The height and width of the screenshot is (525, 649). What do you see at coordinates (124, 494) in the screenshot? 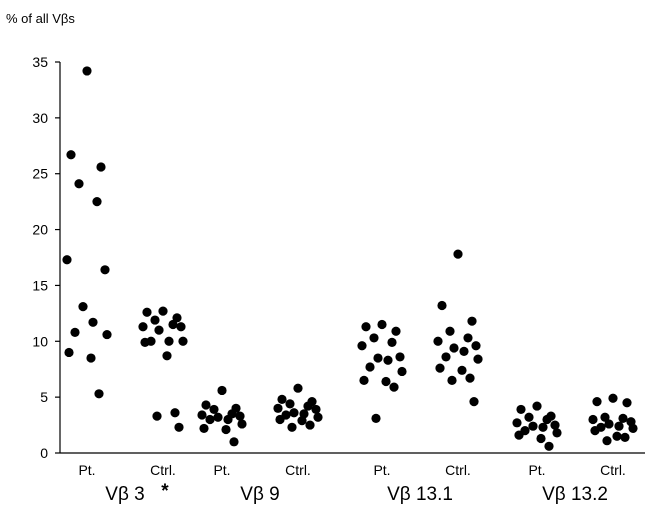
I see `group-label: Vβ 3` at bounding box center [124, 494].